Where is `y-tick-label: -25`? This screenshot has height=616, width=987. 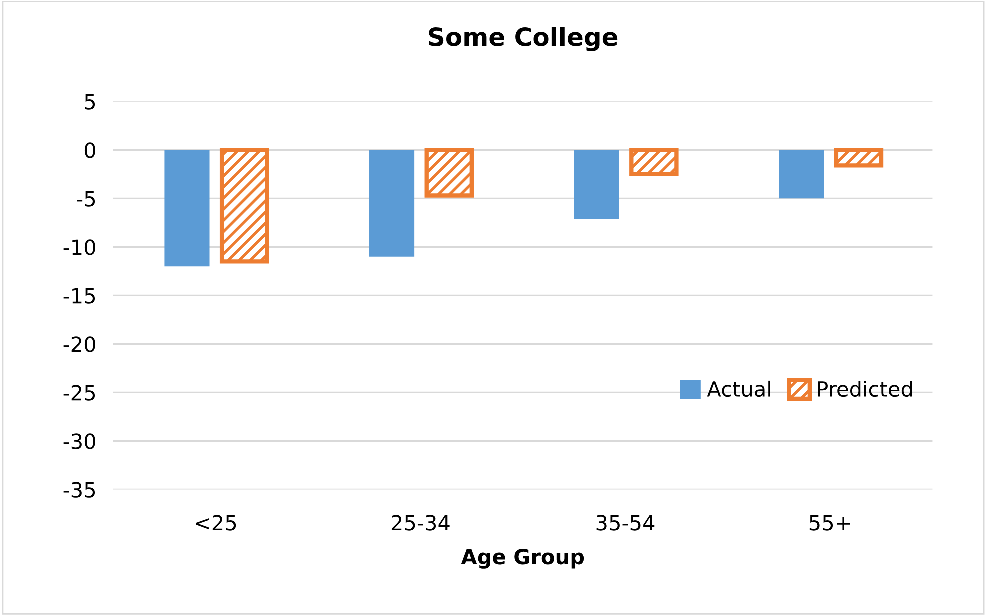 y-tick-label: -25 is located at coordinates (80, 393).